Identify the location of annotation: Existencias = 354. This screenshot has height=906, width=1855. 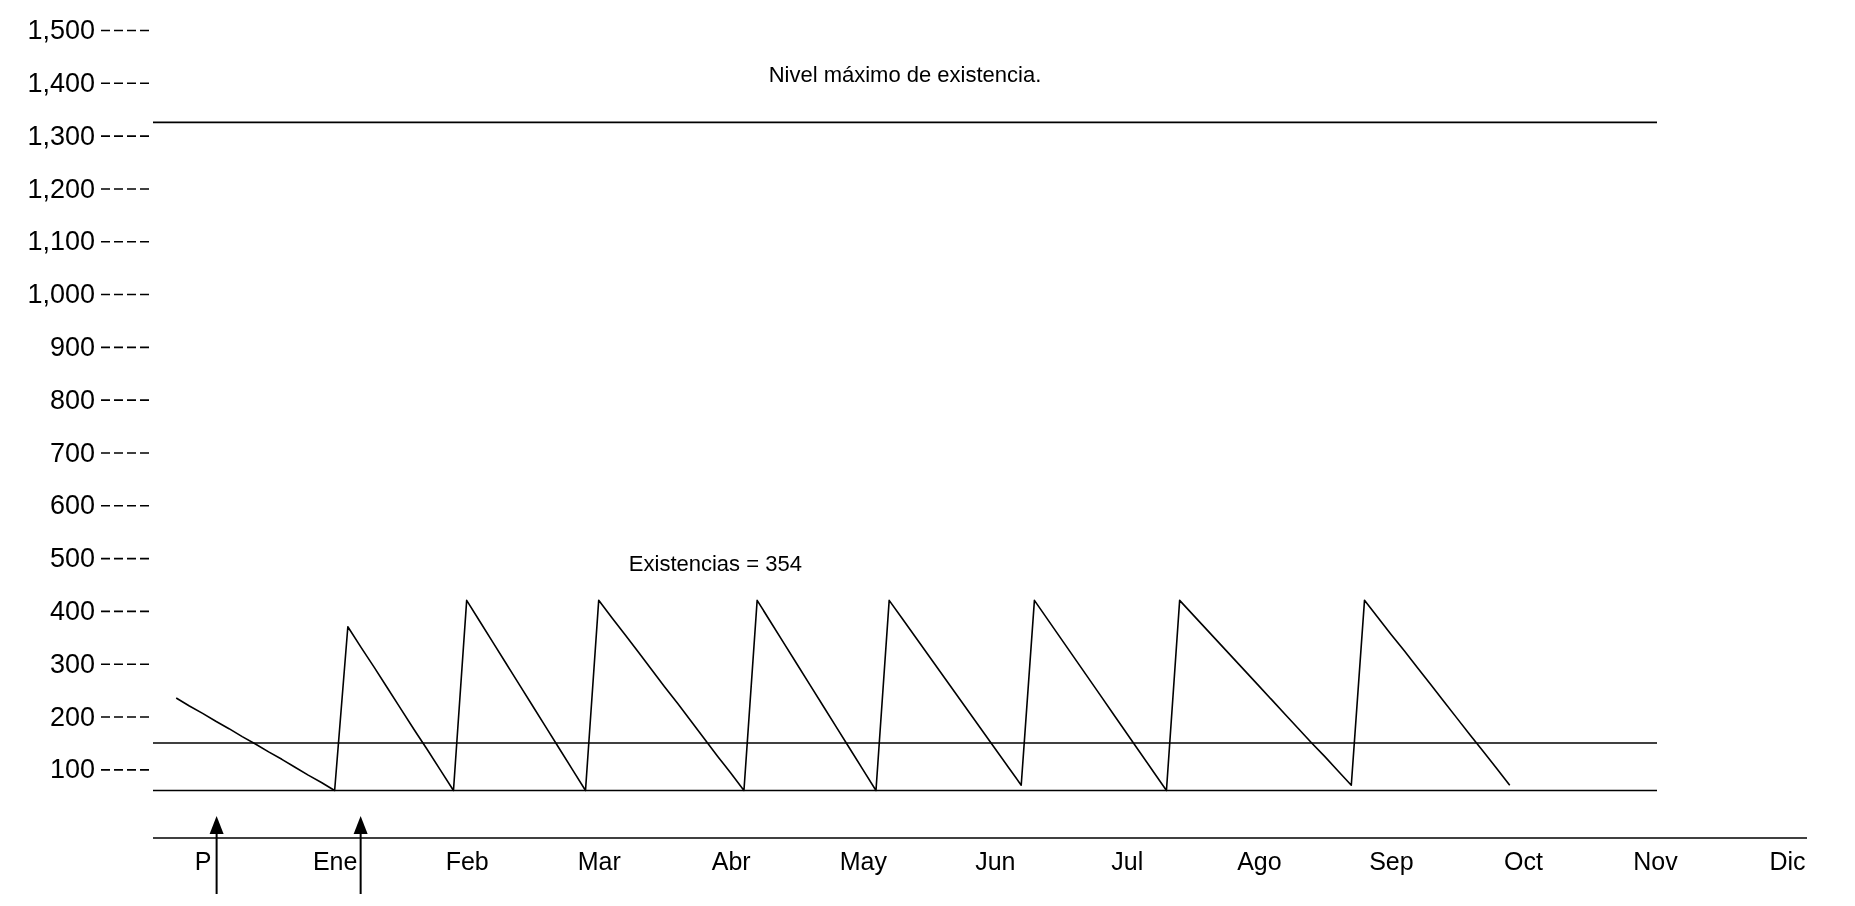
(715, 564).